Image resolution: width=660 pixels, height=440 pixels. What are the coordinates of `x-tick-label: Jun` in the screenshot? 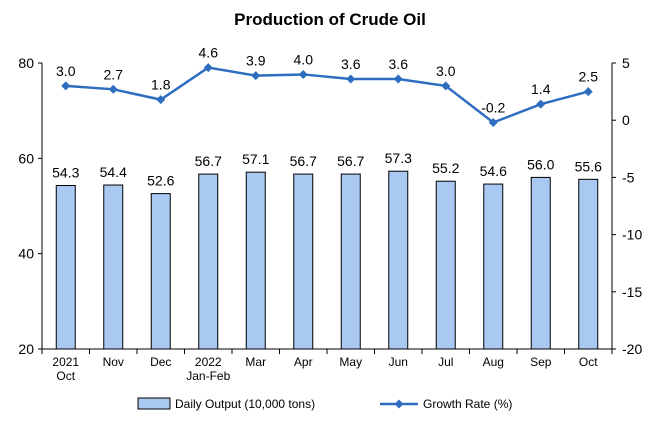 It's located at (398, 362).